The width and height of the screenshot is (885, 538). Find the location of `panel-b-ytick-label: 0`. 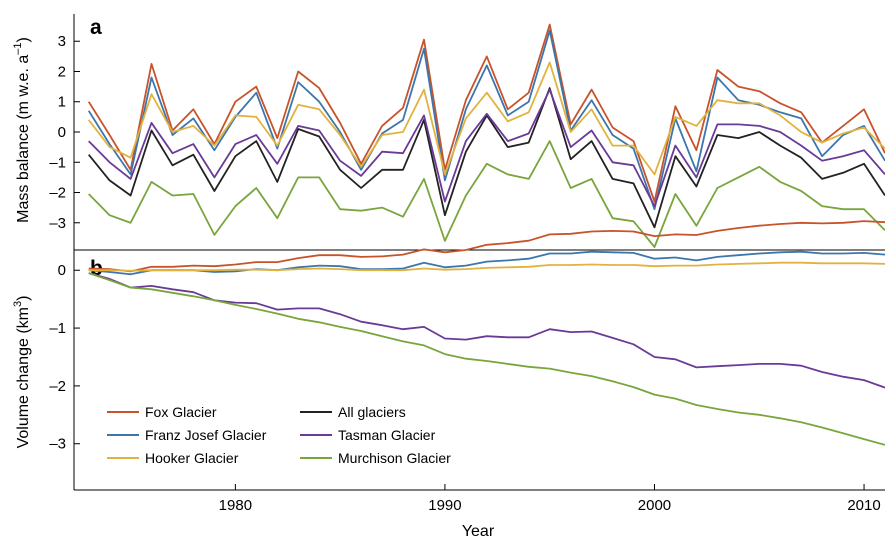

panel-b-ytick-label: 0 is located at coordinates (62, 270).